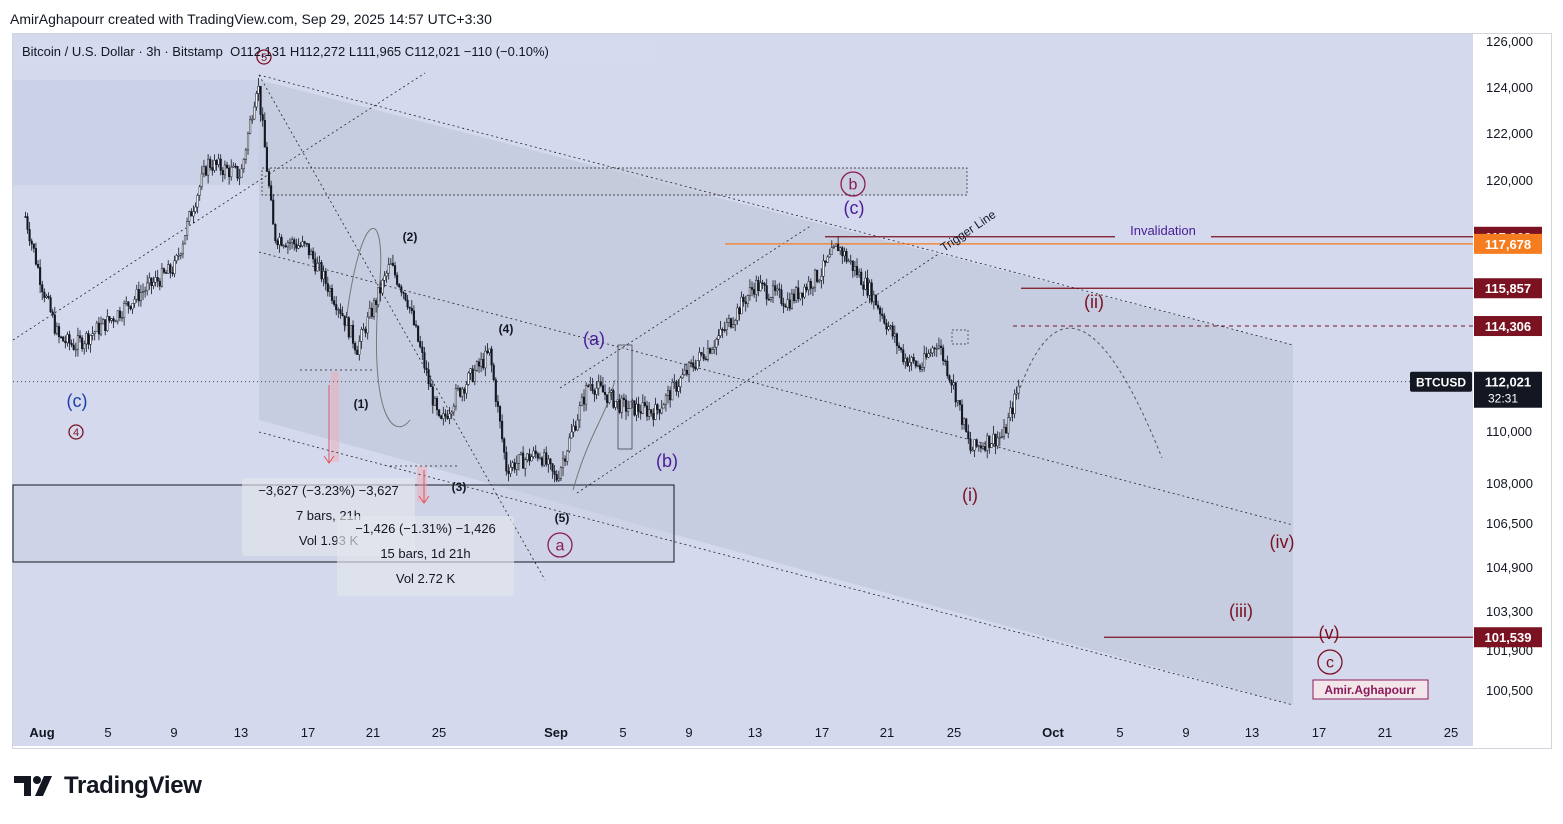 The image size is (1563, 824). I want to click on x-axis-tick-label: 21, so click(1385, 732).